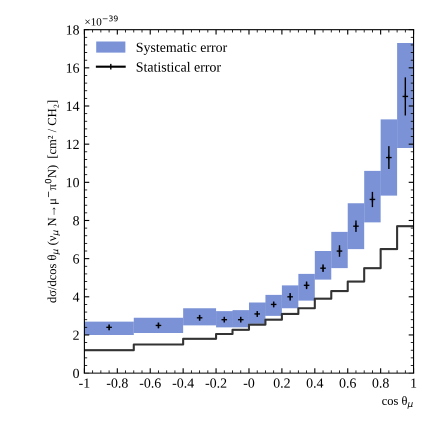 The height and width of the screenshot is (424, 422). What do you see at coordinates (73, 30) in the screenshot?
I see `y-tick-label: 18` at bounding box center [73, 30].